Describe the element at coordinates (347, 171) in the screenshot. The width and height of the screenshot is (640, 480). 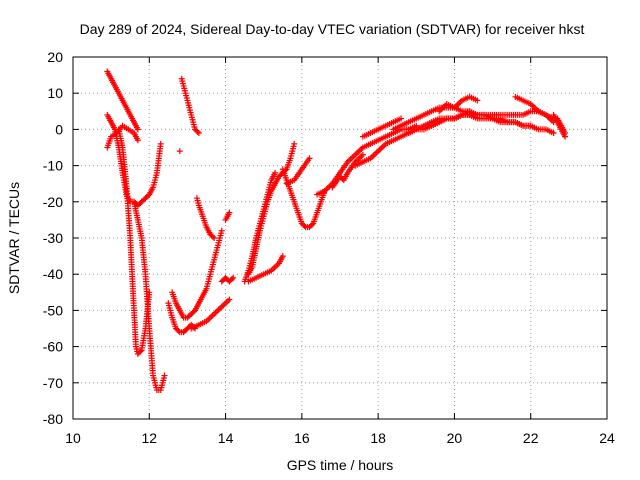
I see `series-arc-t` at that location.